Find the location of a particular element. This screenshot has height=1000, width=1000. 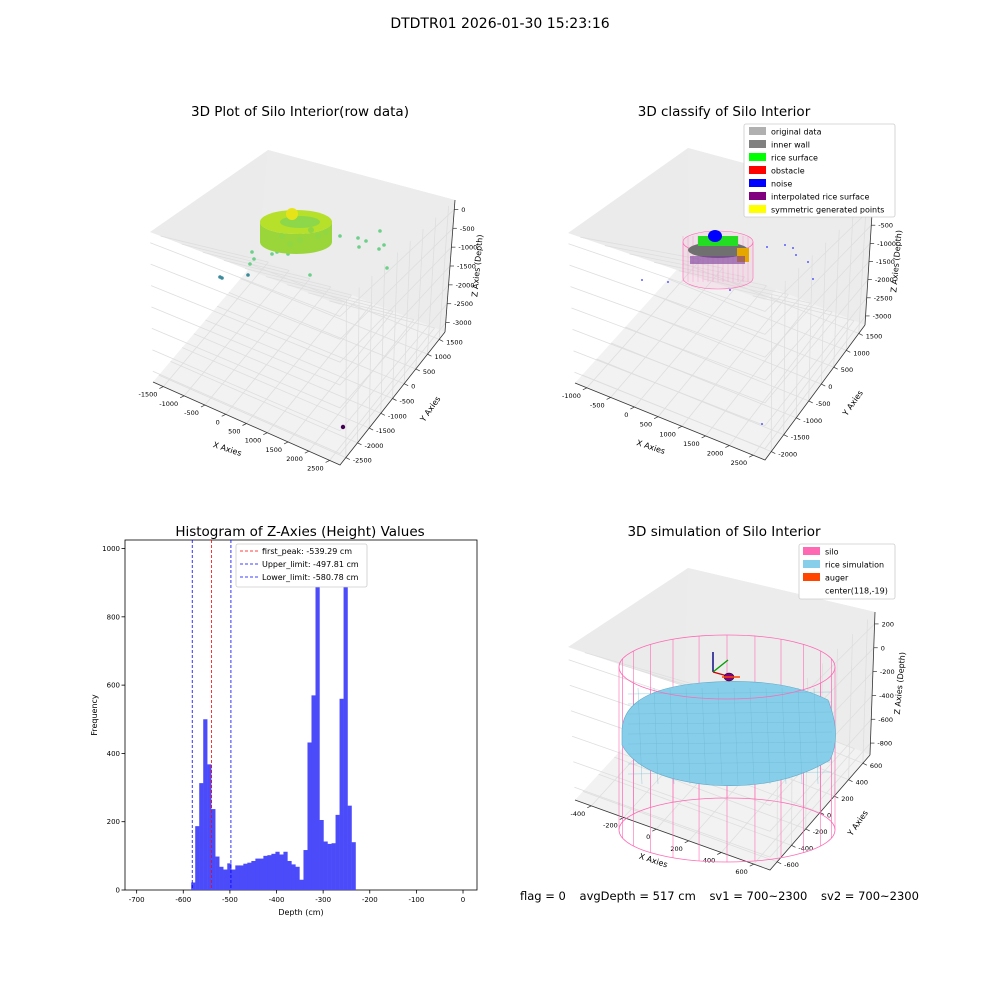

p2-x-tick-label: 0 is located at coordinates (626, 415).